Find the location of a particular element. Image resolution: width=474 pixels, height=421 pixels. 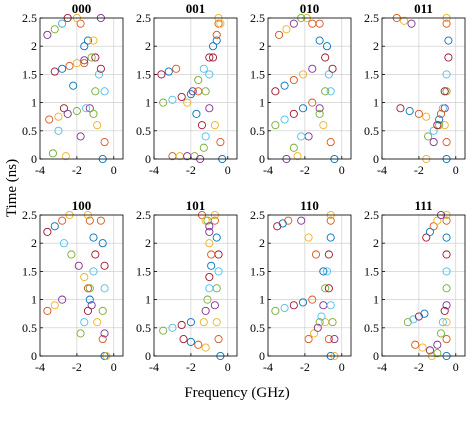

panel-111: 111 -4 -2 0 0 0.5 1 1.5 2 2.5 is located at coordinates (415, 286).